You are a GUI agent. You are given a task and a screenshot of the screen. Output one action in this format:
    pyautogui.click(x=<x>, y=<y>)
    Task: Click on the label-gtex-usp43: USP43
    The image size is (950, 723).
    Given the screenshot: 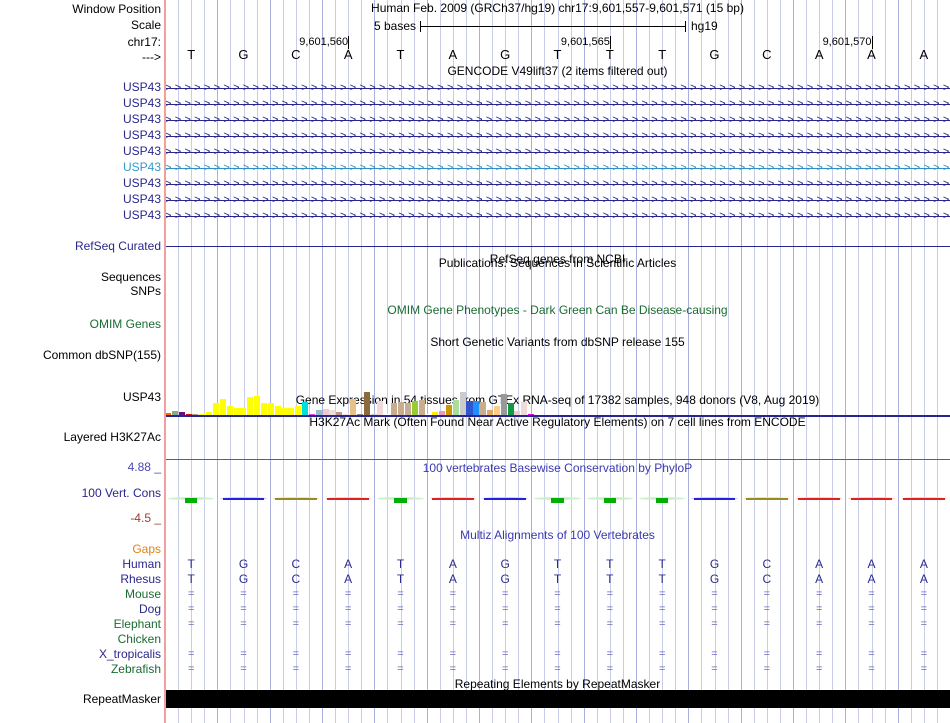 What is the action you would take?
    pyautogui.click(x=141, y=397)
    